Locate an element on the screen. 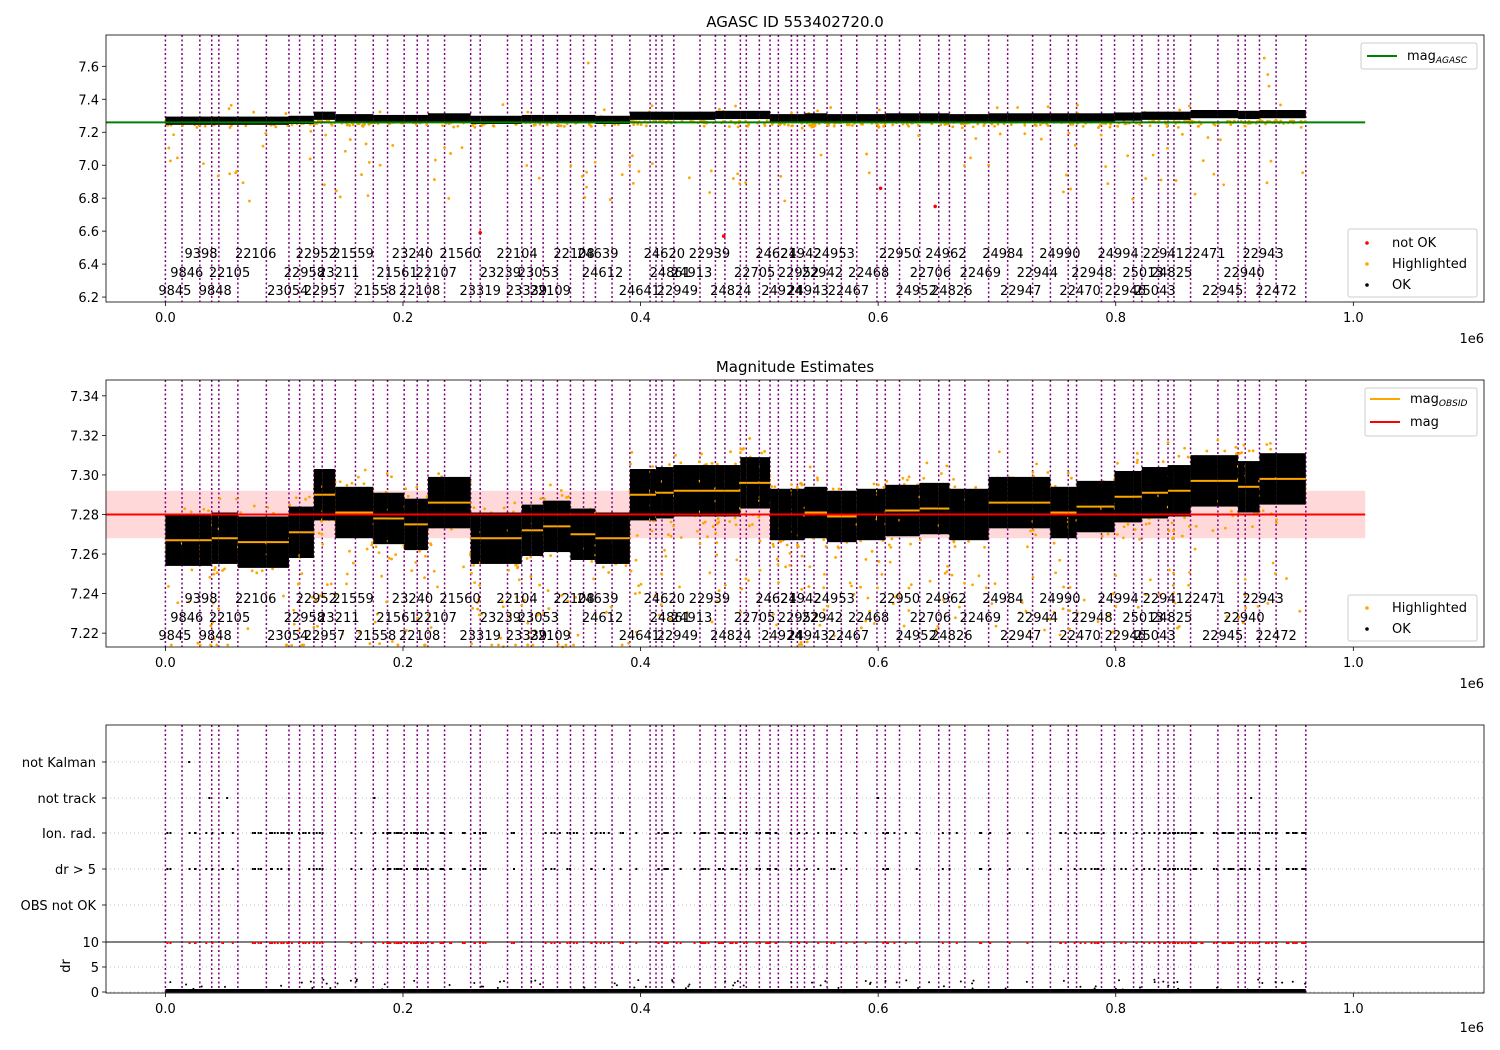  panel2-obsid-label: 22471 is located at coordinates (1204, 599).